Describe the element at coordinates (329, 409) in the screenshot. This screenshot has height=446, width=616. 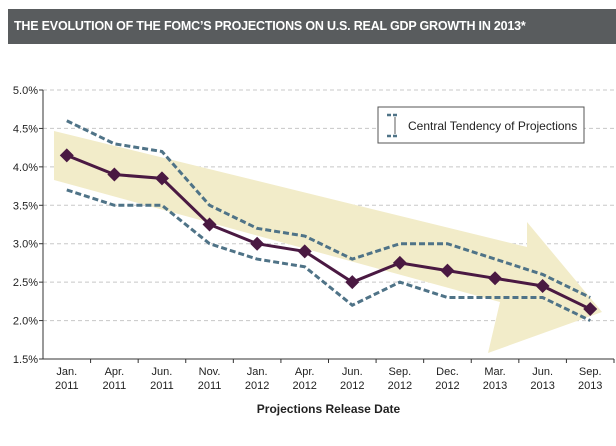
I see `x-axis-label: Projections Release Date` at that location.